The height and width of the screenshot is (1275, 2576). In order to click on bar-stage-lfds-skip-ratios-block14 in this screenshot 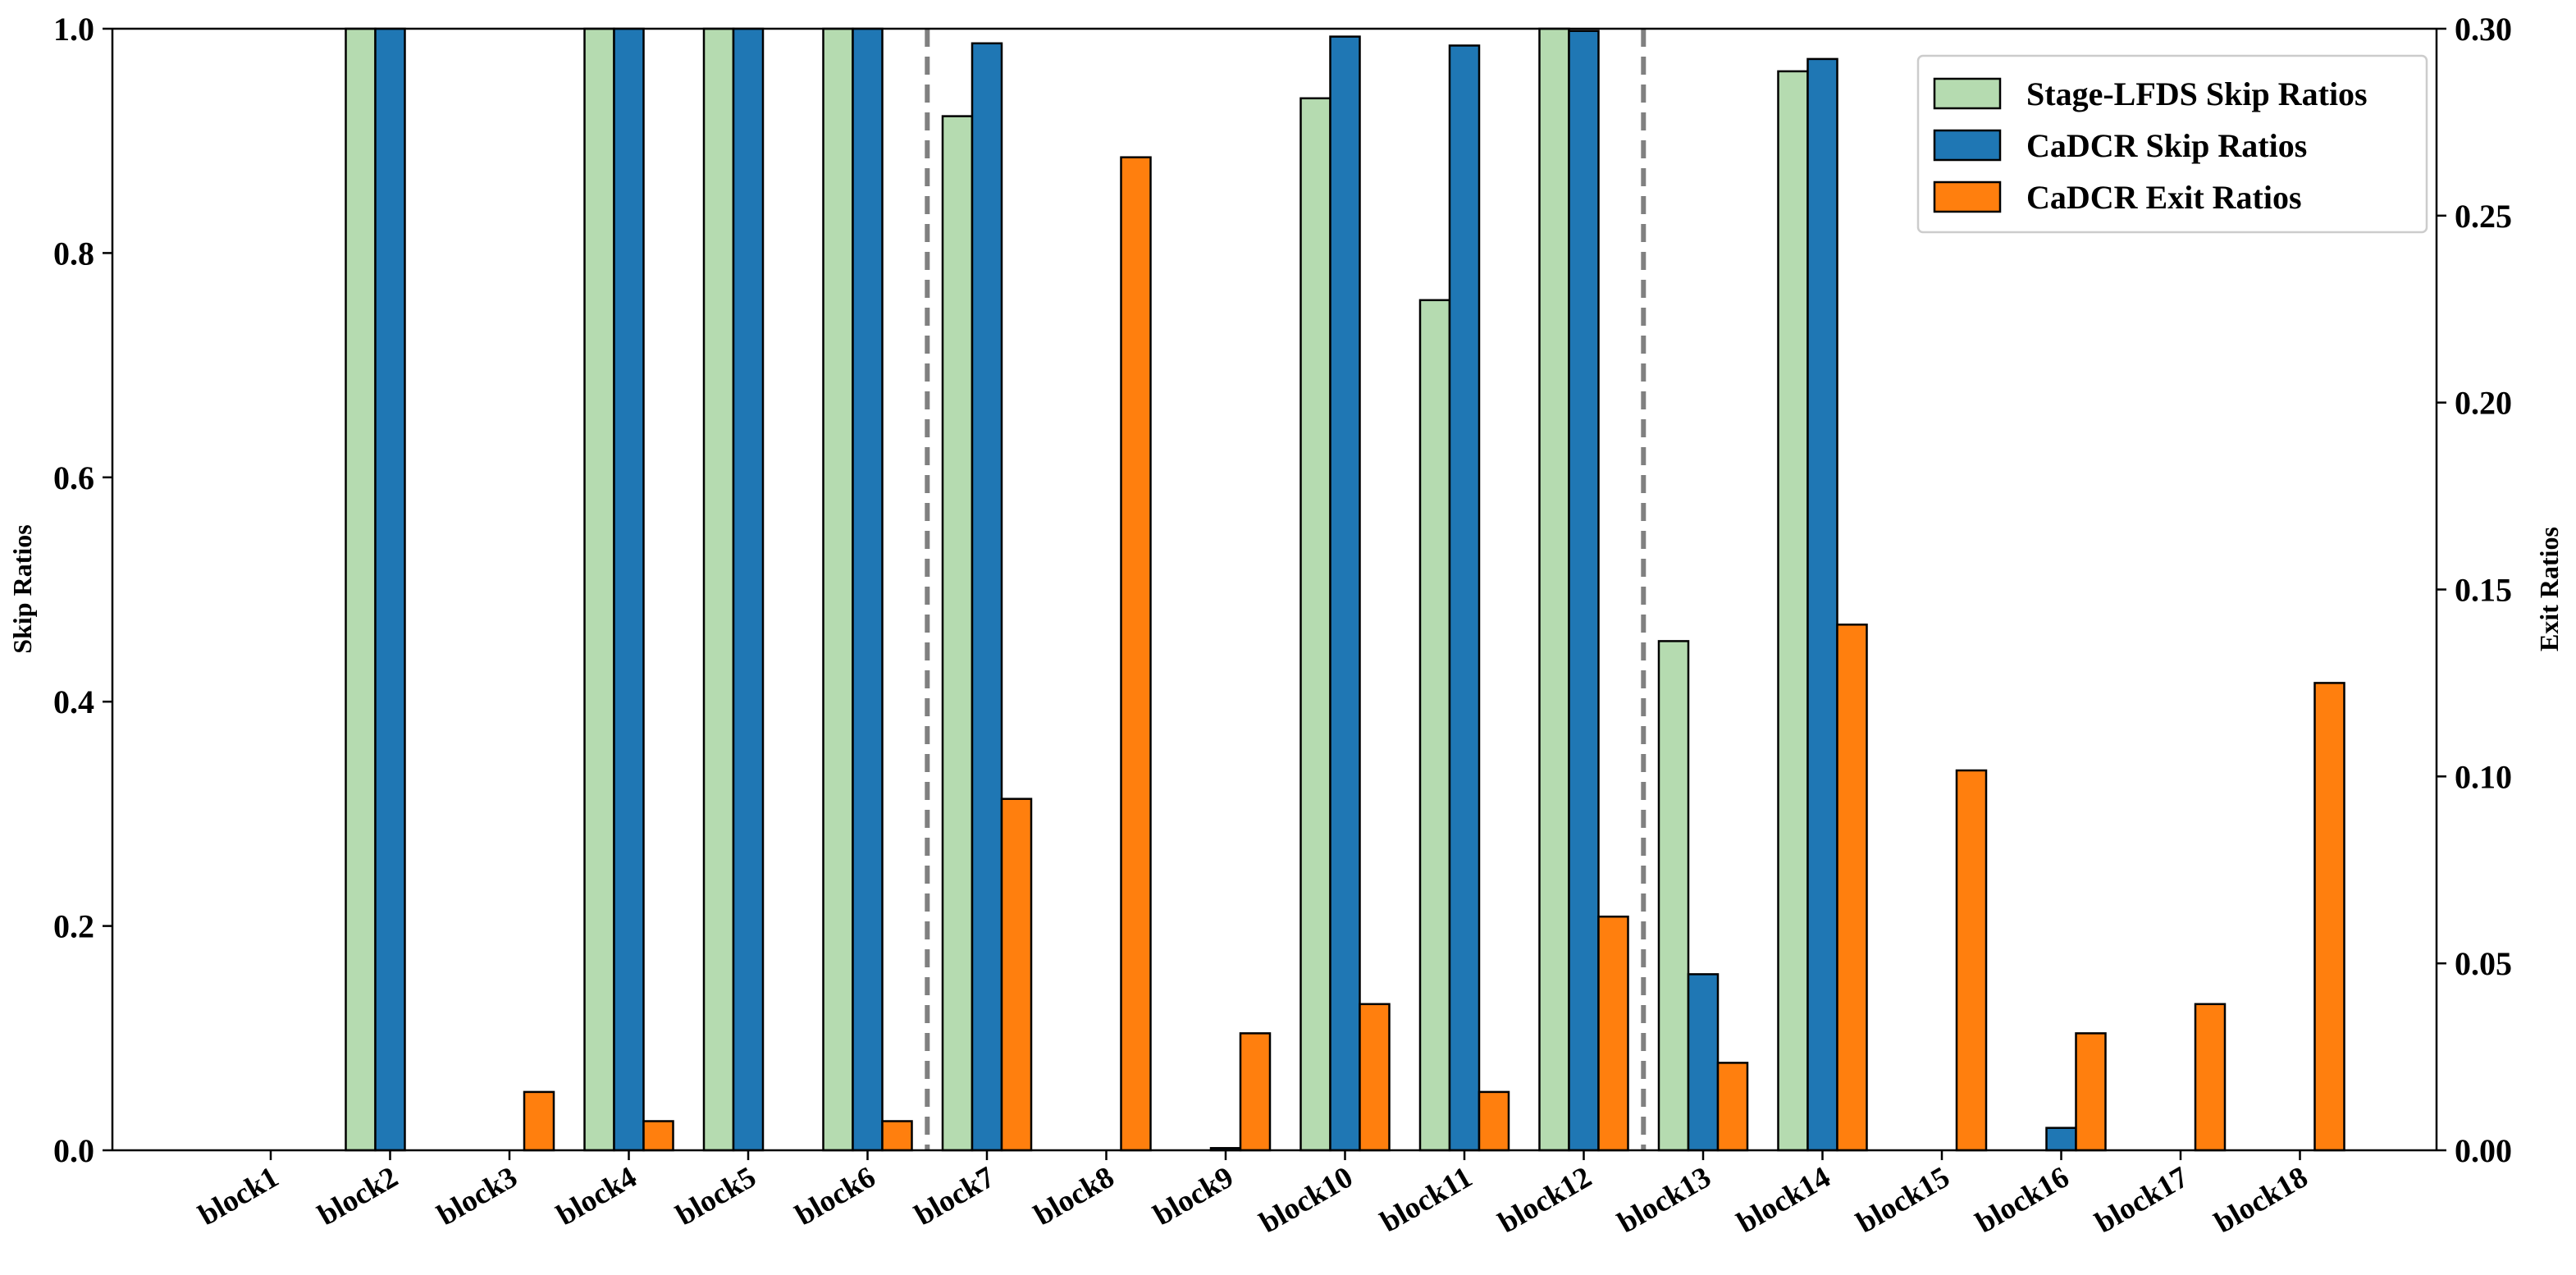, I will do `click(1793, 611)`.